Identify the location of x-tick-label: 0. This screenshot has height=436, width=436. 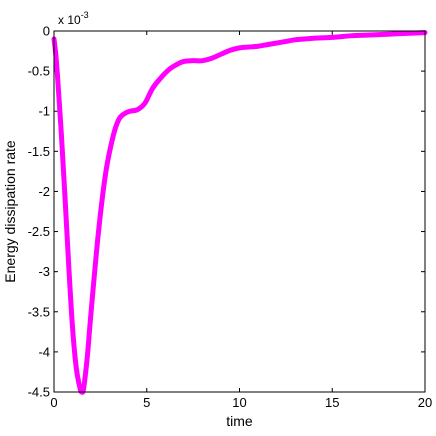
(53, 402).